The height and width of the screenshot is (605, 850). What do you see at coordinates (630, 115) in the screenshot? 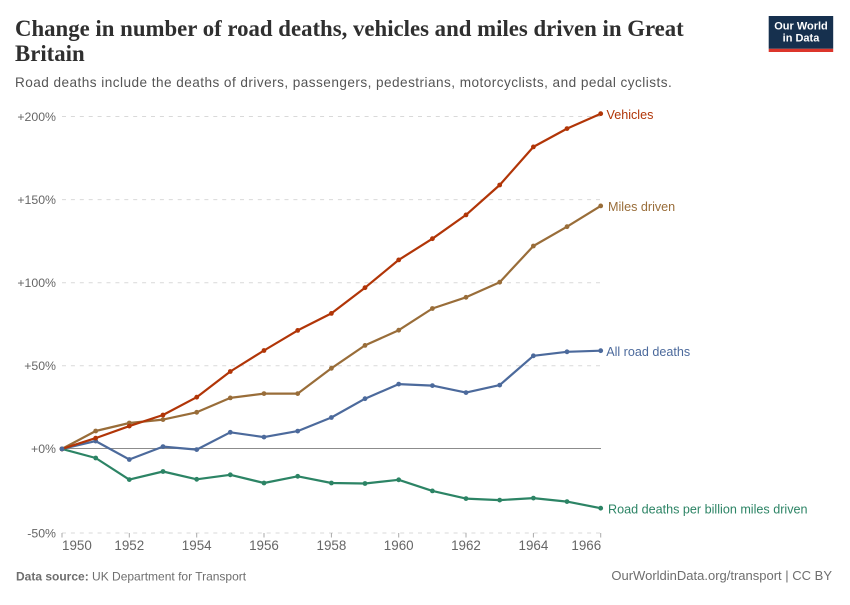
I see `svg-text: Vehicles` at bounding box center [630, 115].